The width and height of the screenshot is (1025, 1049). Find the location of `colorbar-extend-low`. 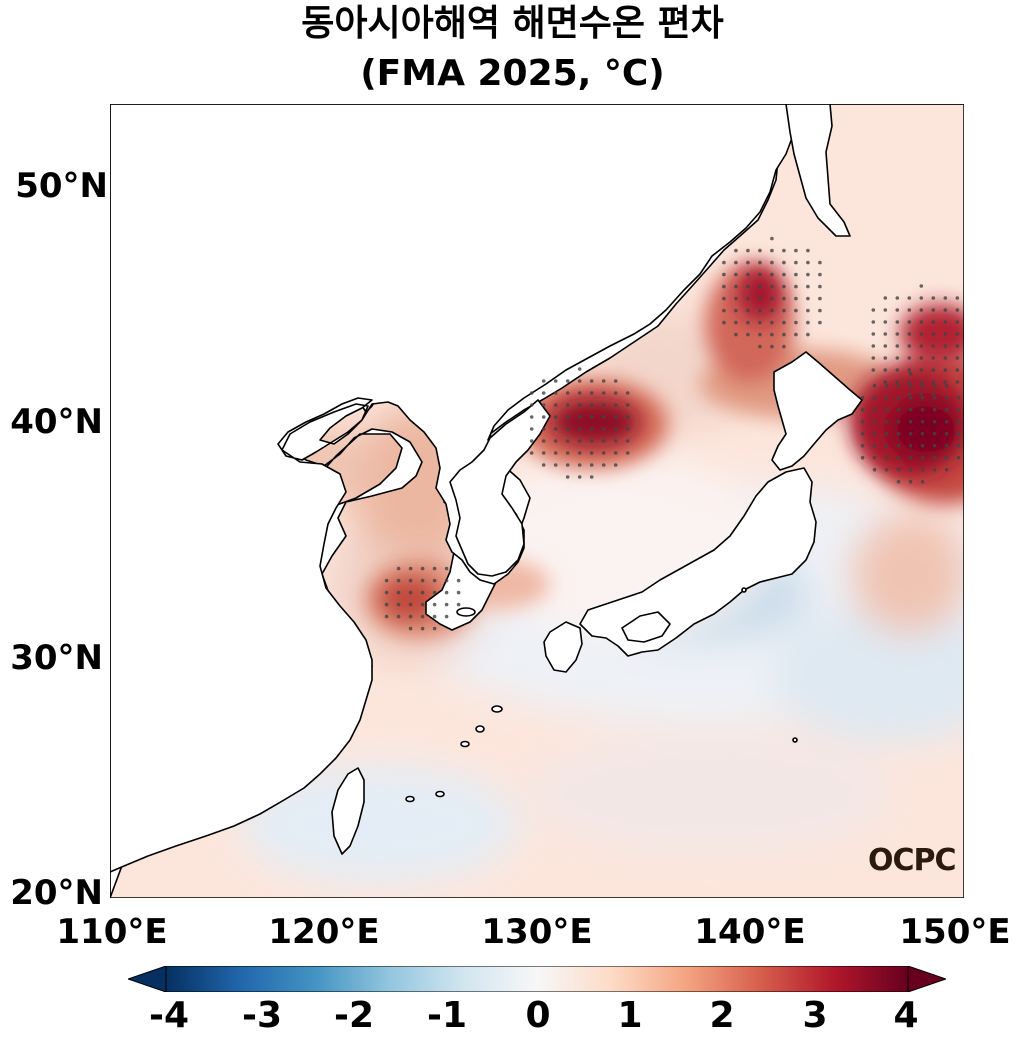

colorbar-extend-low is located at coordinates (147, 979).